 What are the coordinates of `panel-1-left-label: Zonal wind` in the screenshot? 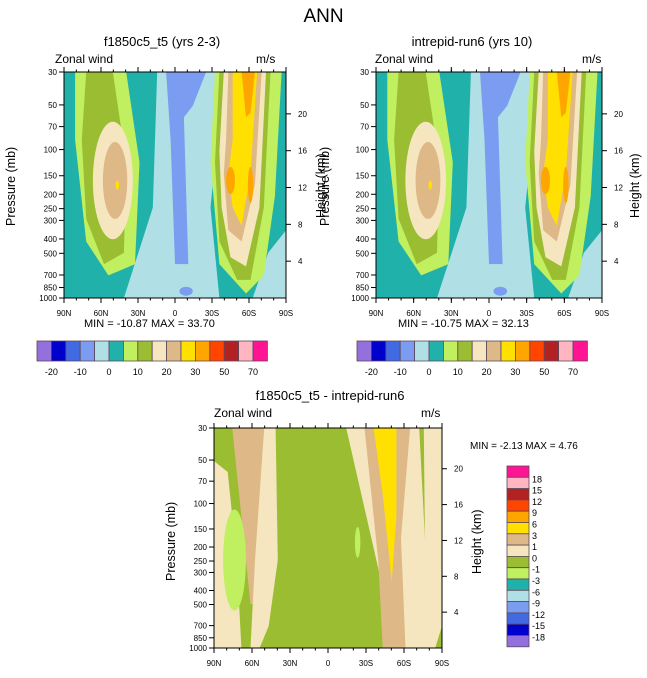 It's located at (84, 59).